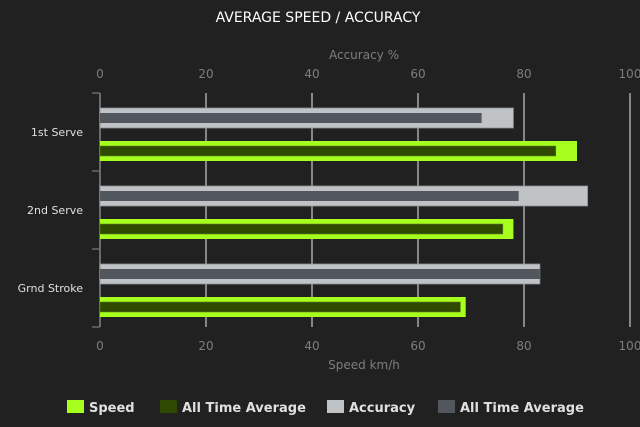 The image size is (640, 427). What do you see at coordinates (112, 408) in the screenshot?
I see `legend-label: Speed` at bounding box center [112, 408].